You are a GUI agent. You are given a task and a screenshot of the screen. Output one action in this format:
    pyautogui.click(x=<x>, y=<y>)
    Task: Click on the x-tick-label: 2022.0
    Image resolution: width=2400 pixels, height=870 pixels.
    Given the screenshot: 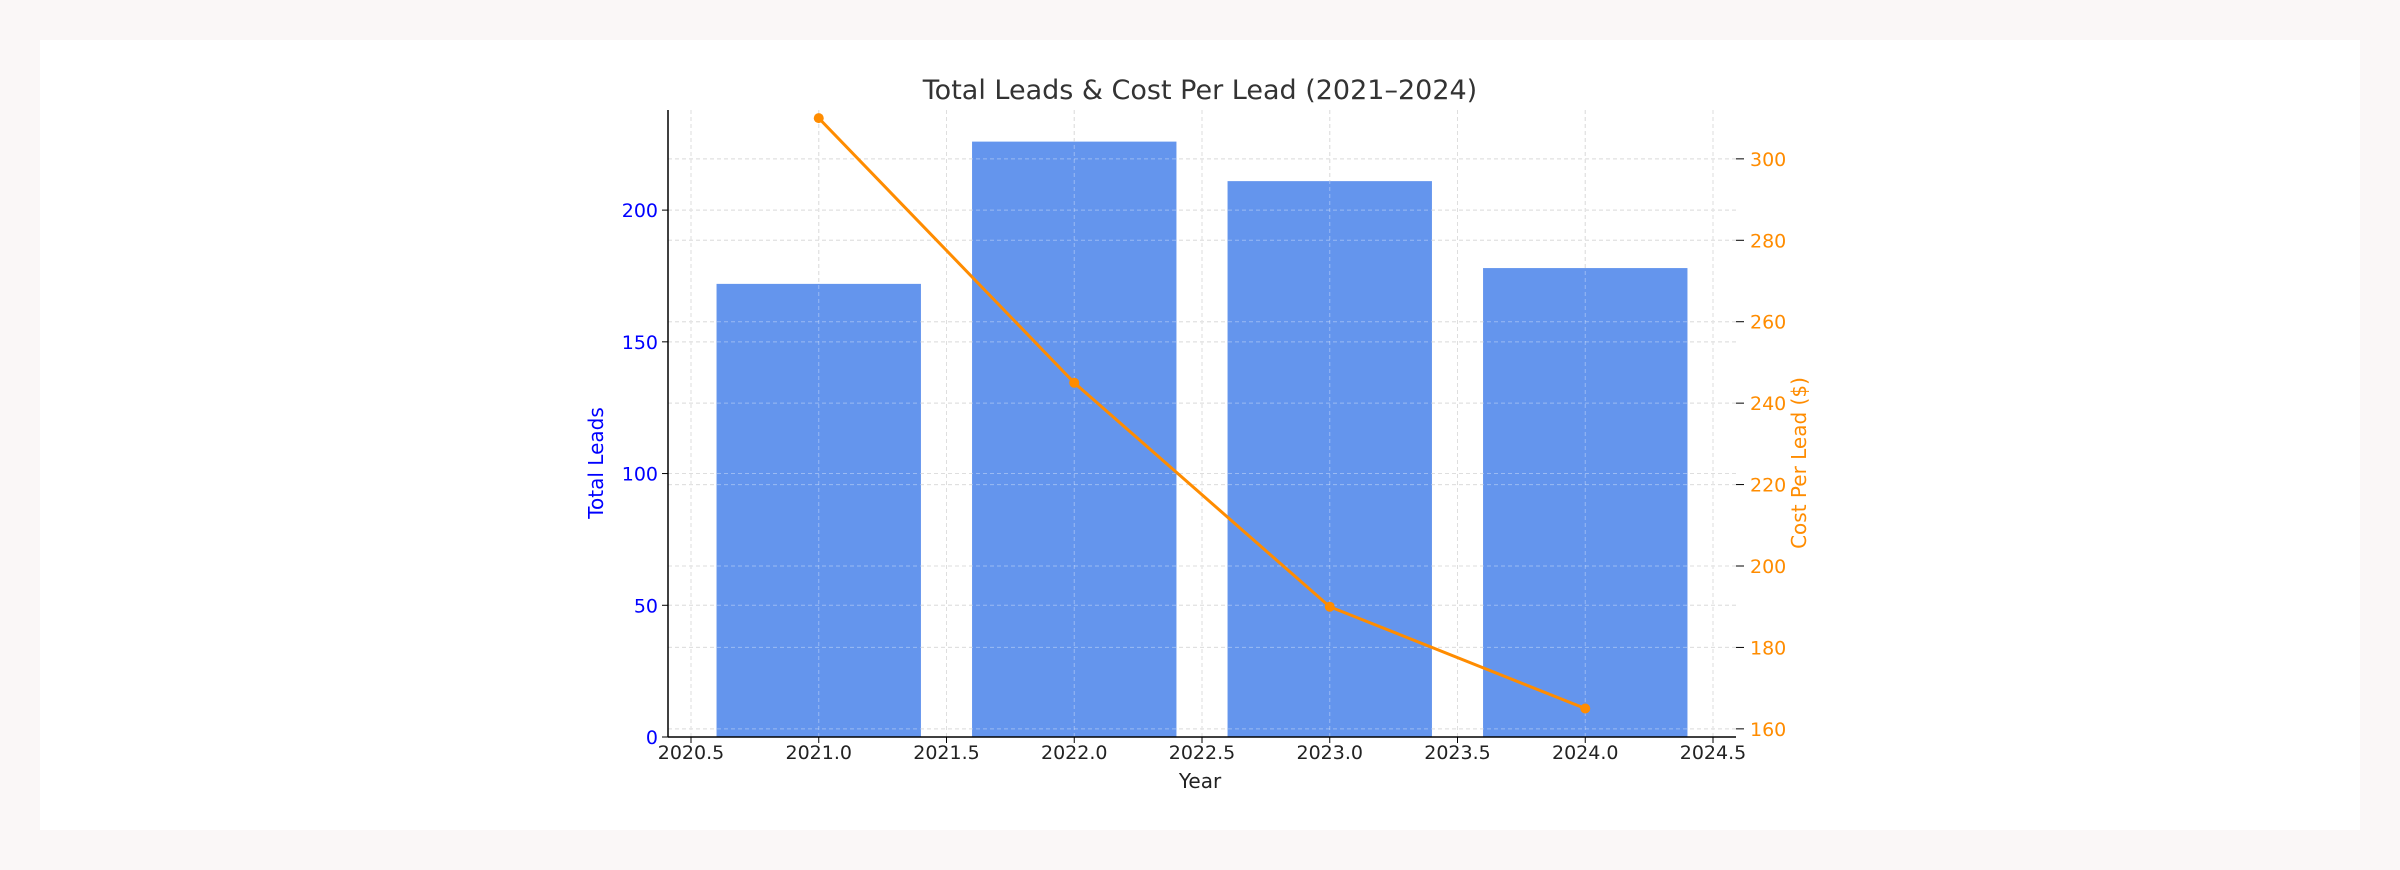 What is the action you would take?
    pyautogui.click(x=1074, y=753)
    